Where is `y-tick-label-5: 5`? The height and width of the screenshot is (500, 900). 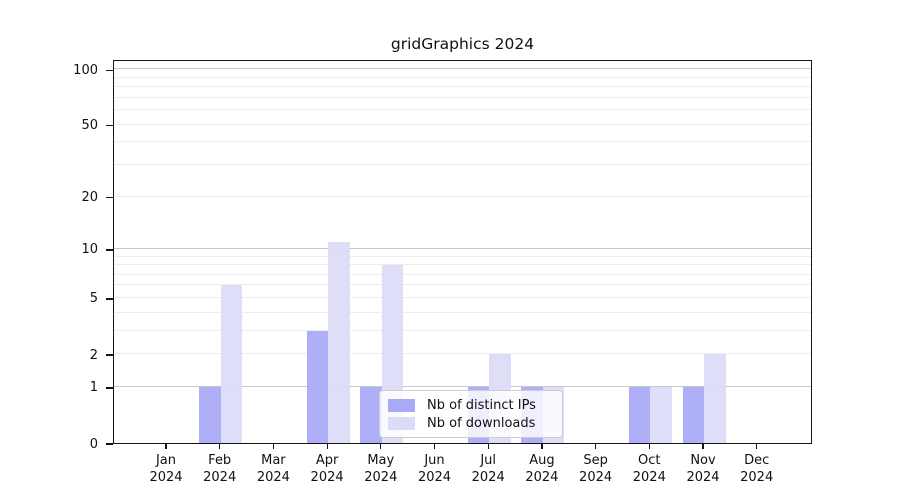
y-tick-label-5: 5 is located at coordinates (93, 299).